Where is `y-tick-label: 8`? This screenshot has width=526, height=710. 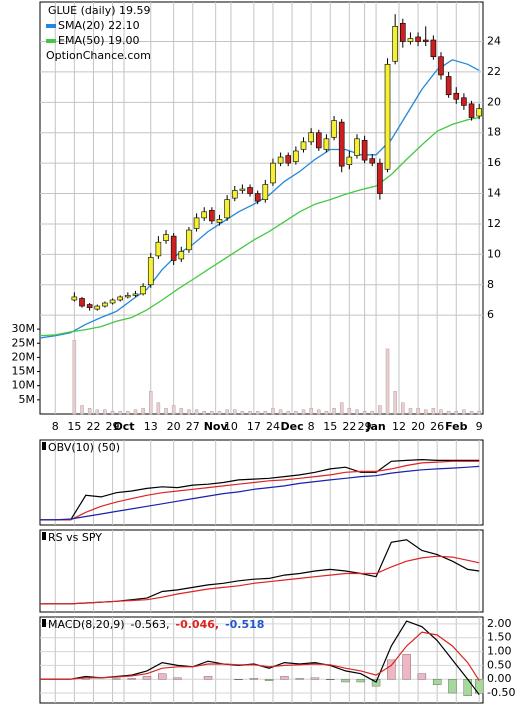 y-tick-label: 8 is located at coordinates (490, 284).